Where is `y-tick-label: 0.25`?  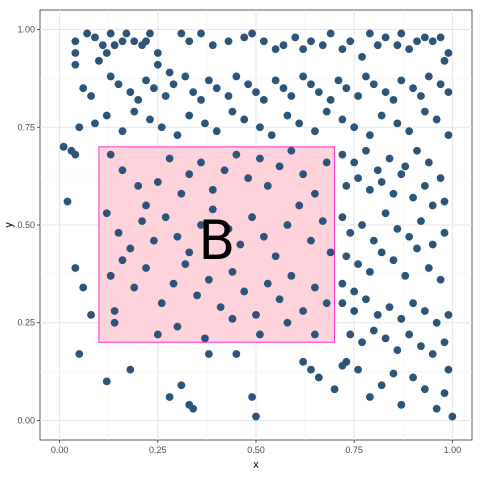
y-tick-label: 0.25 is located at coordinates (26, 323).